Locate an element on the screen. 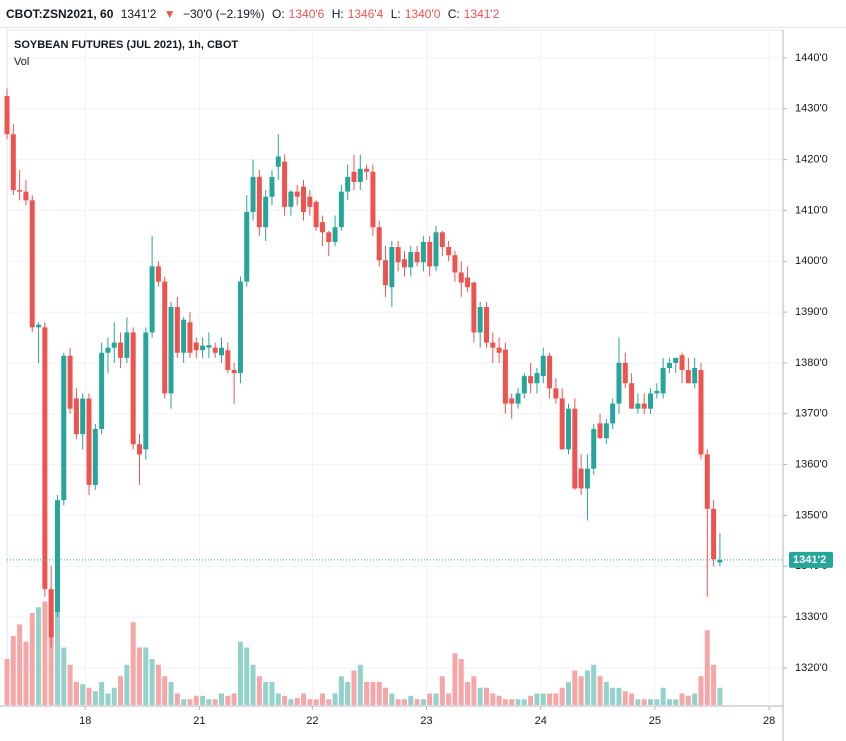 This screenshot has height=741, width=846. x-tick-label: 21 is located at coordinates (199, 721).